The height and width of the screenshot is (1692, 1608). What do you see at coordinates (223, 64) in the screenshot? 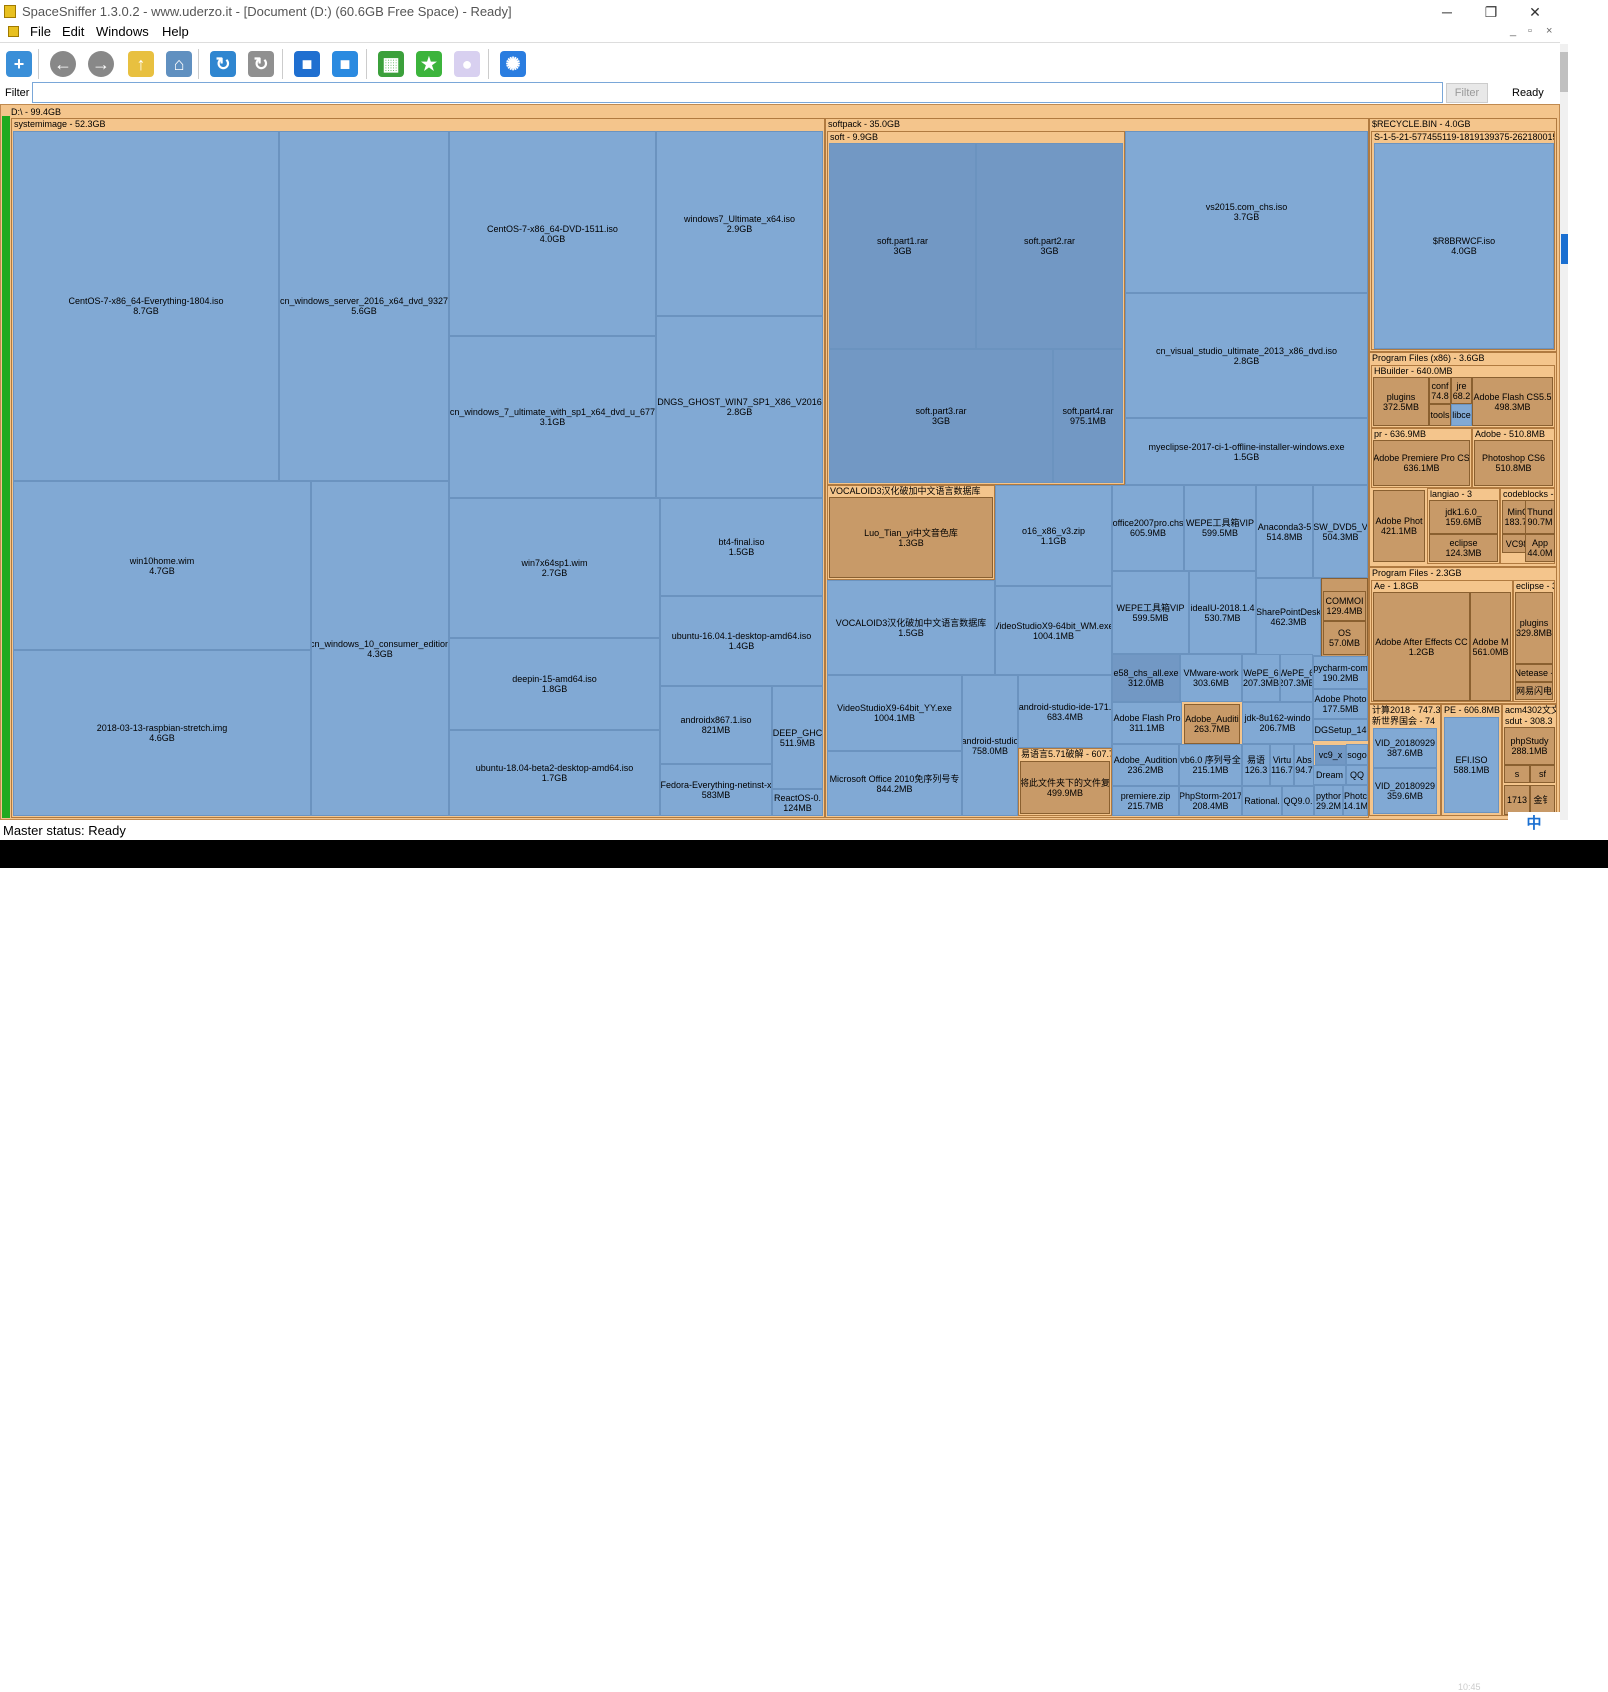
I see `refresh-button: ↻` at bounding box center [223, 64].